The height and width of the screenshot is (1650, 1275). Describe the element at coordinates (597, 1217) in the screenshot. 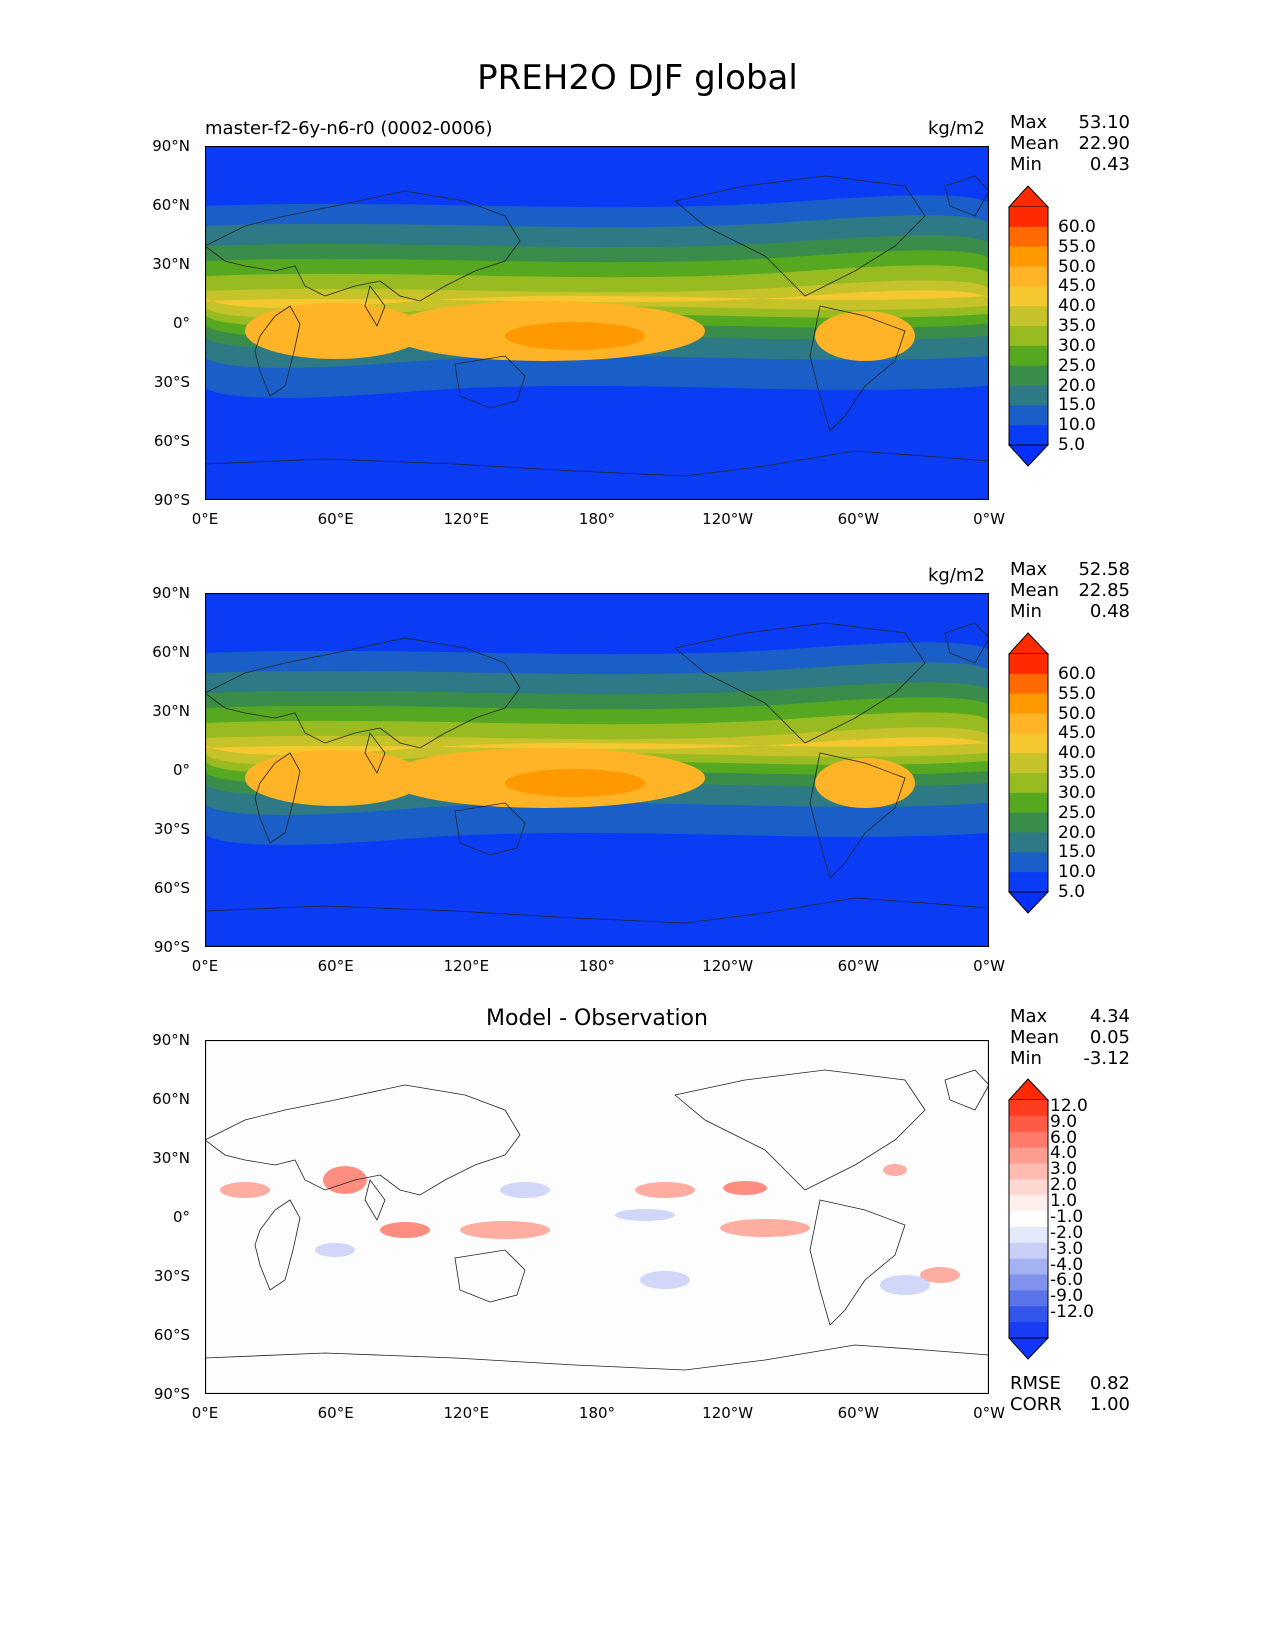

I see `panel-3-map` at that location.